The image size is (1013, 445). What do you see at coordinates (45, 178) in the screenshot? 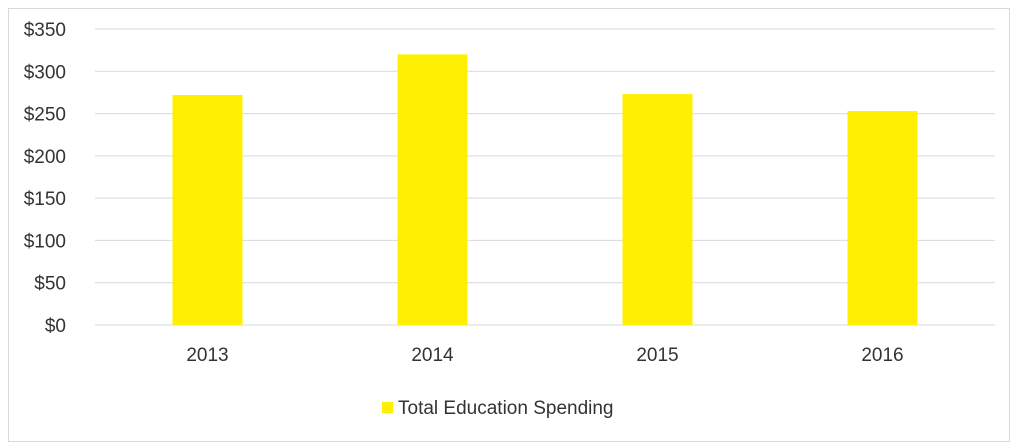
I see `y-axis-tick-labels: $0 $50 $100 $150 $200 $250 $300 $350` at bounding box center [45, 178].